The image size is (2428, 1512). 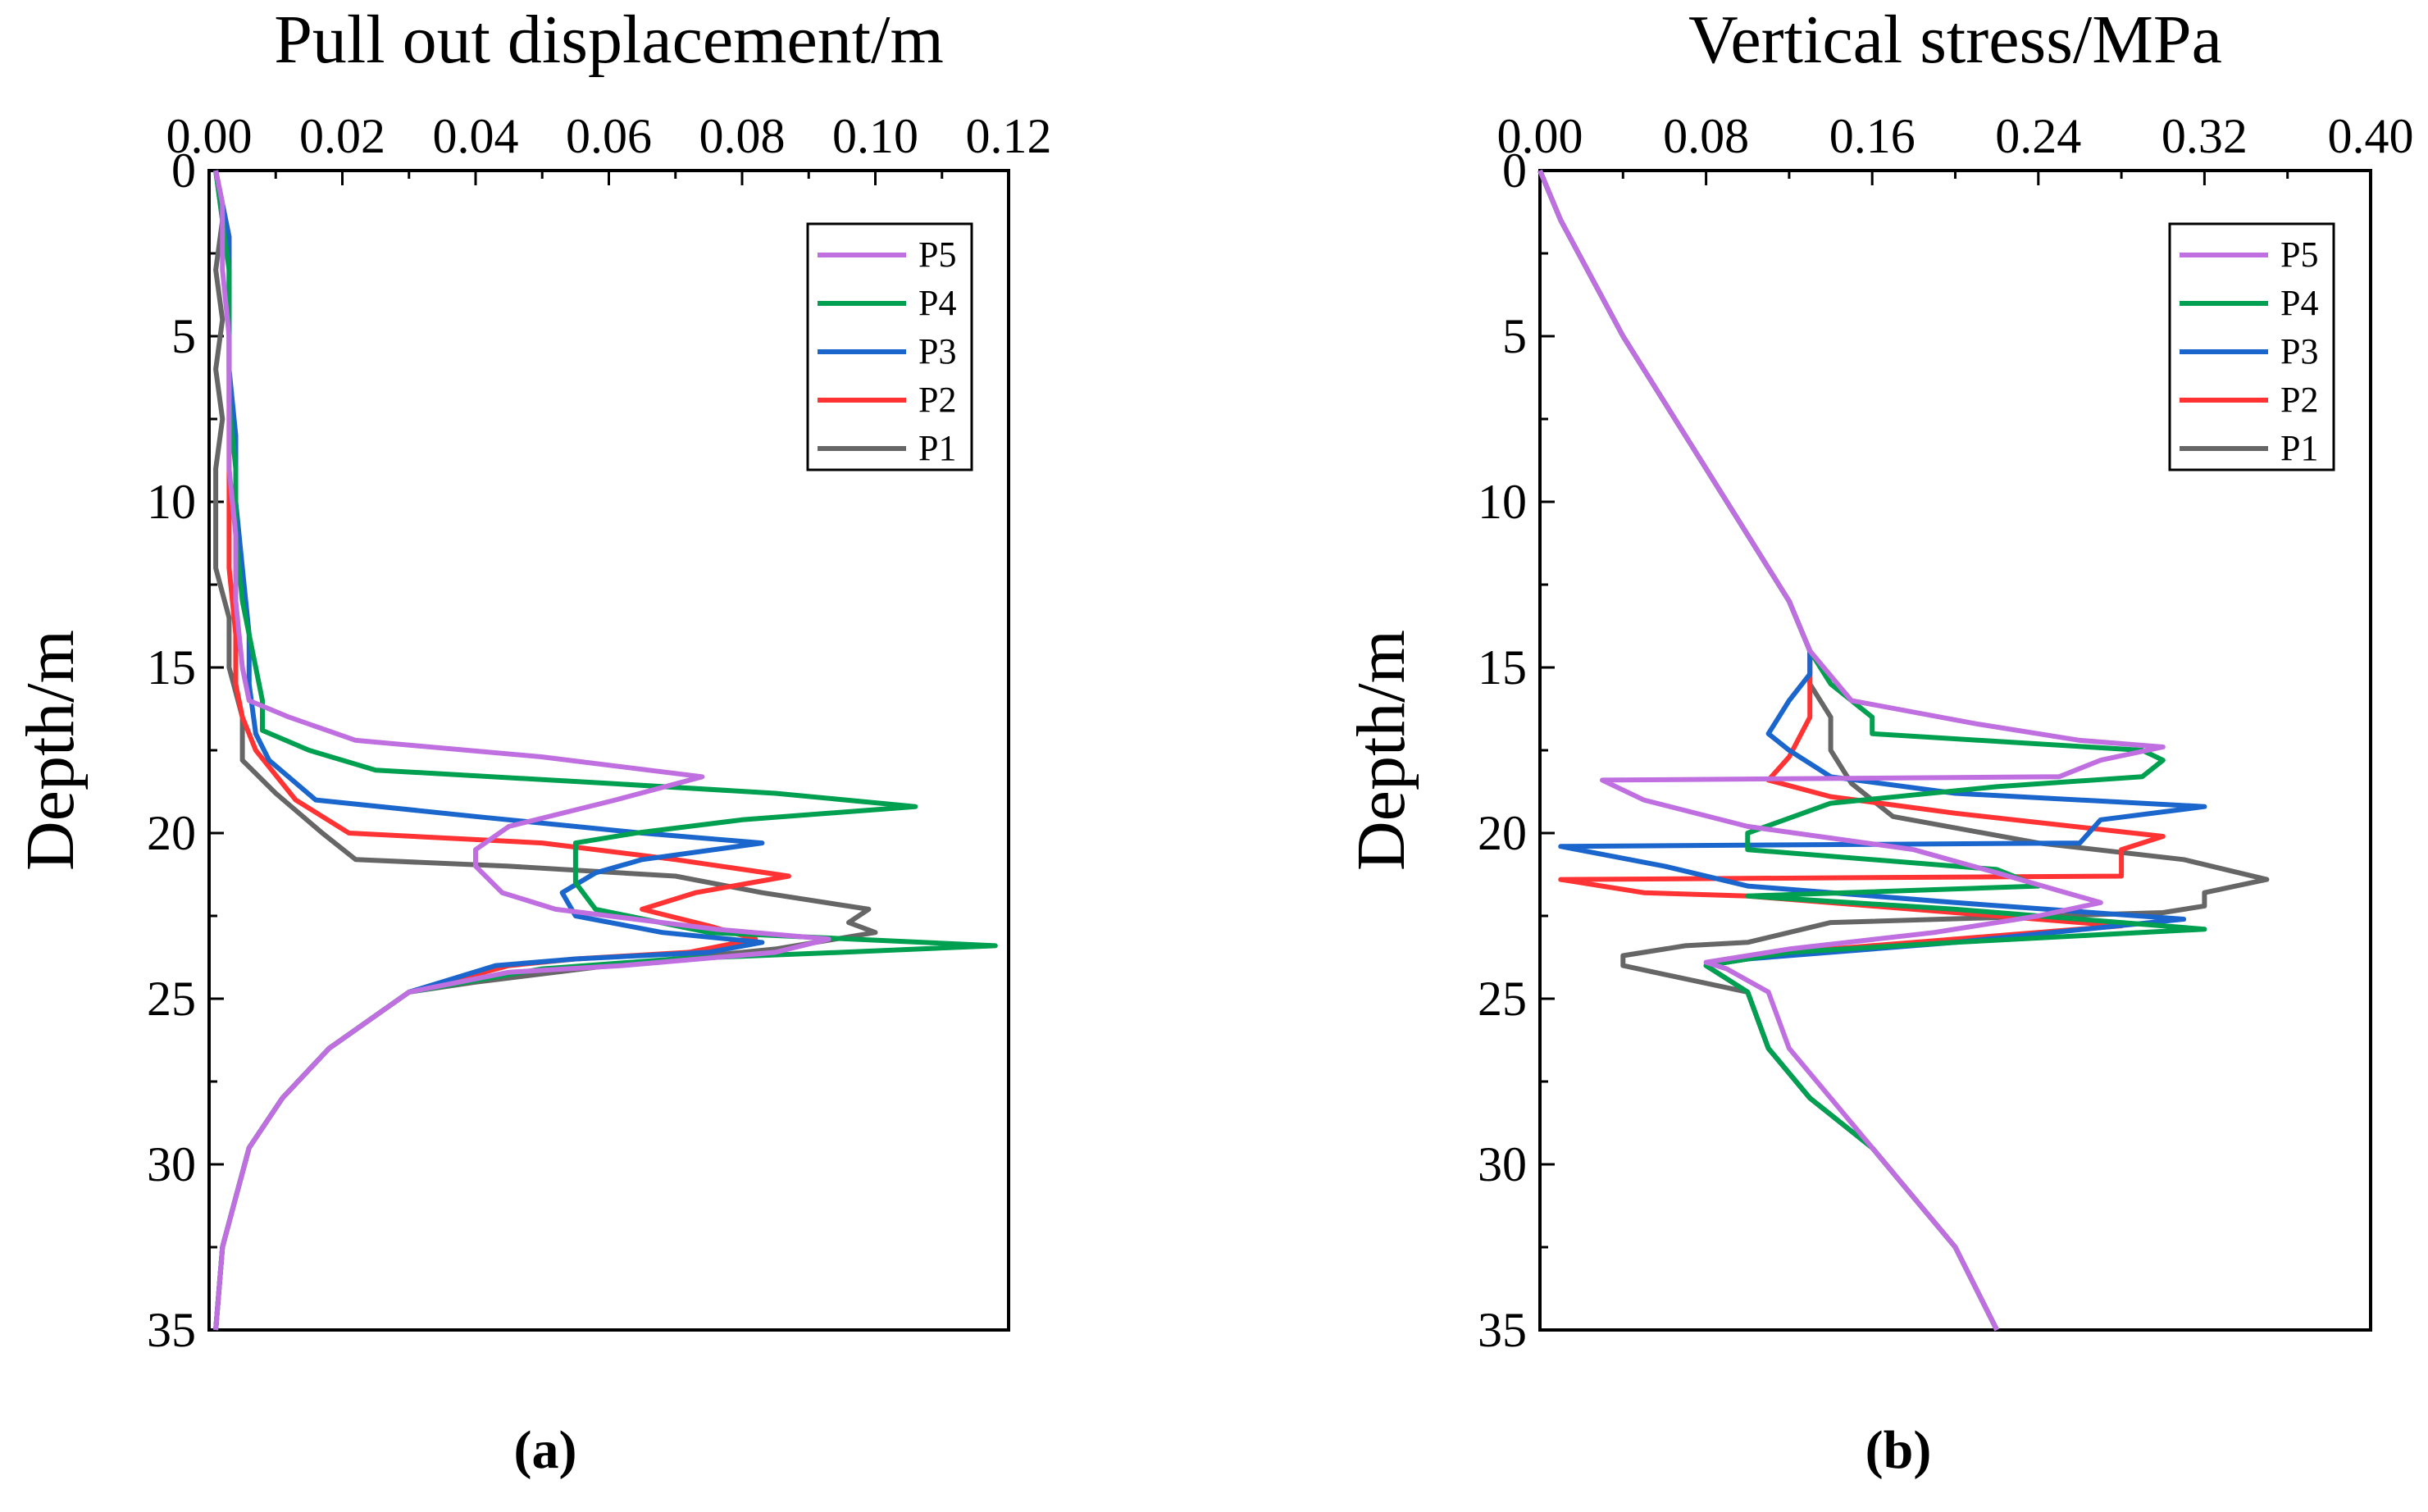 What do you see at coordinates (609, 136) in the screenshot?
I see `x-tick-label: 0.06` at bounding box center [609, 136].